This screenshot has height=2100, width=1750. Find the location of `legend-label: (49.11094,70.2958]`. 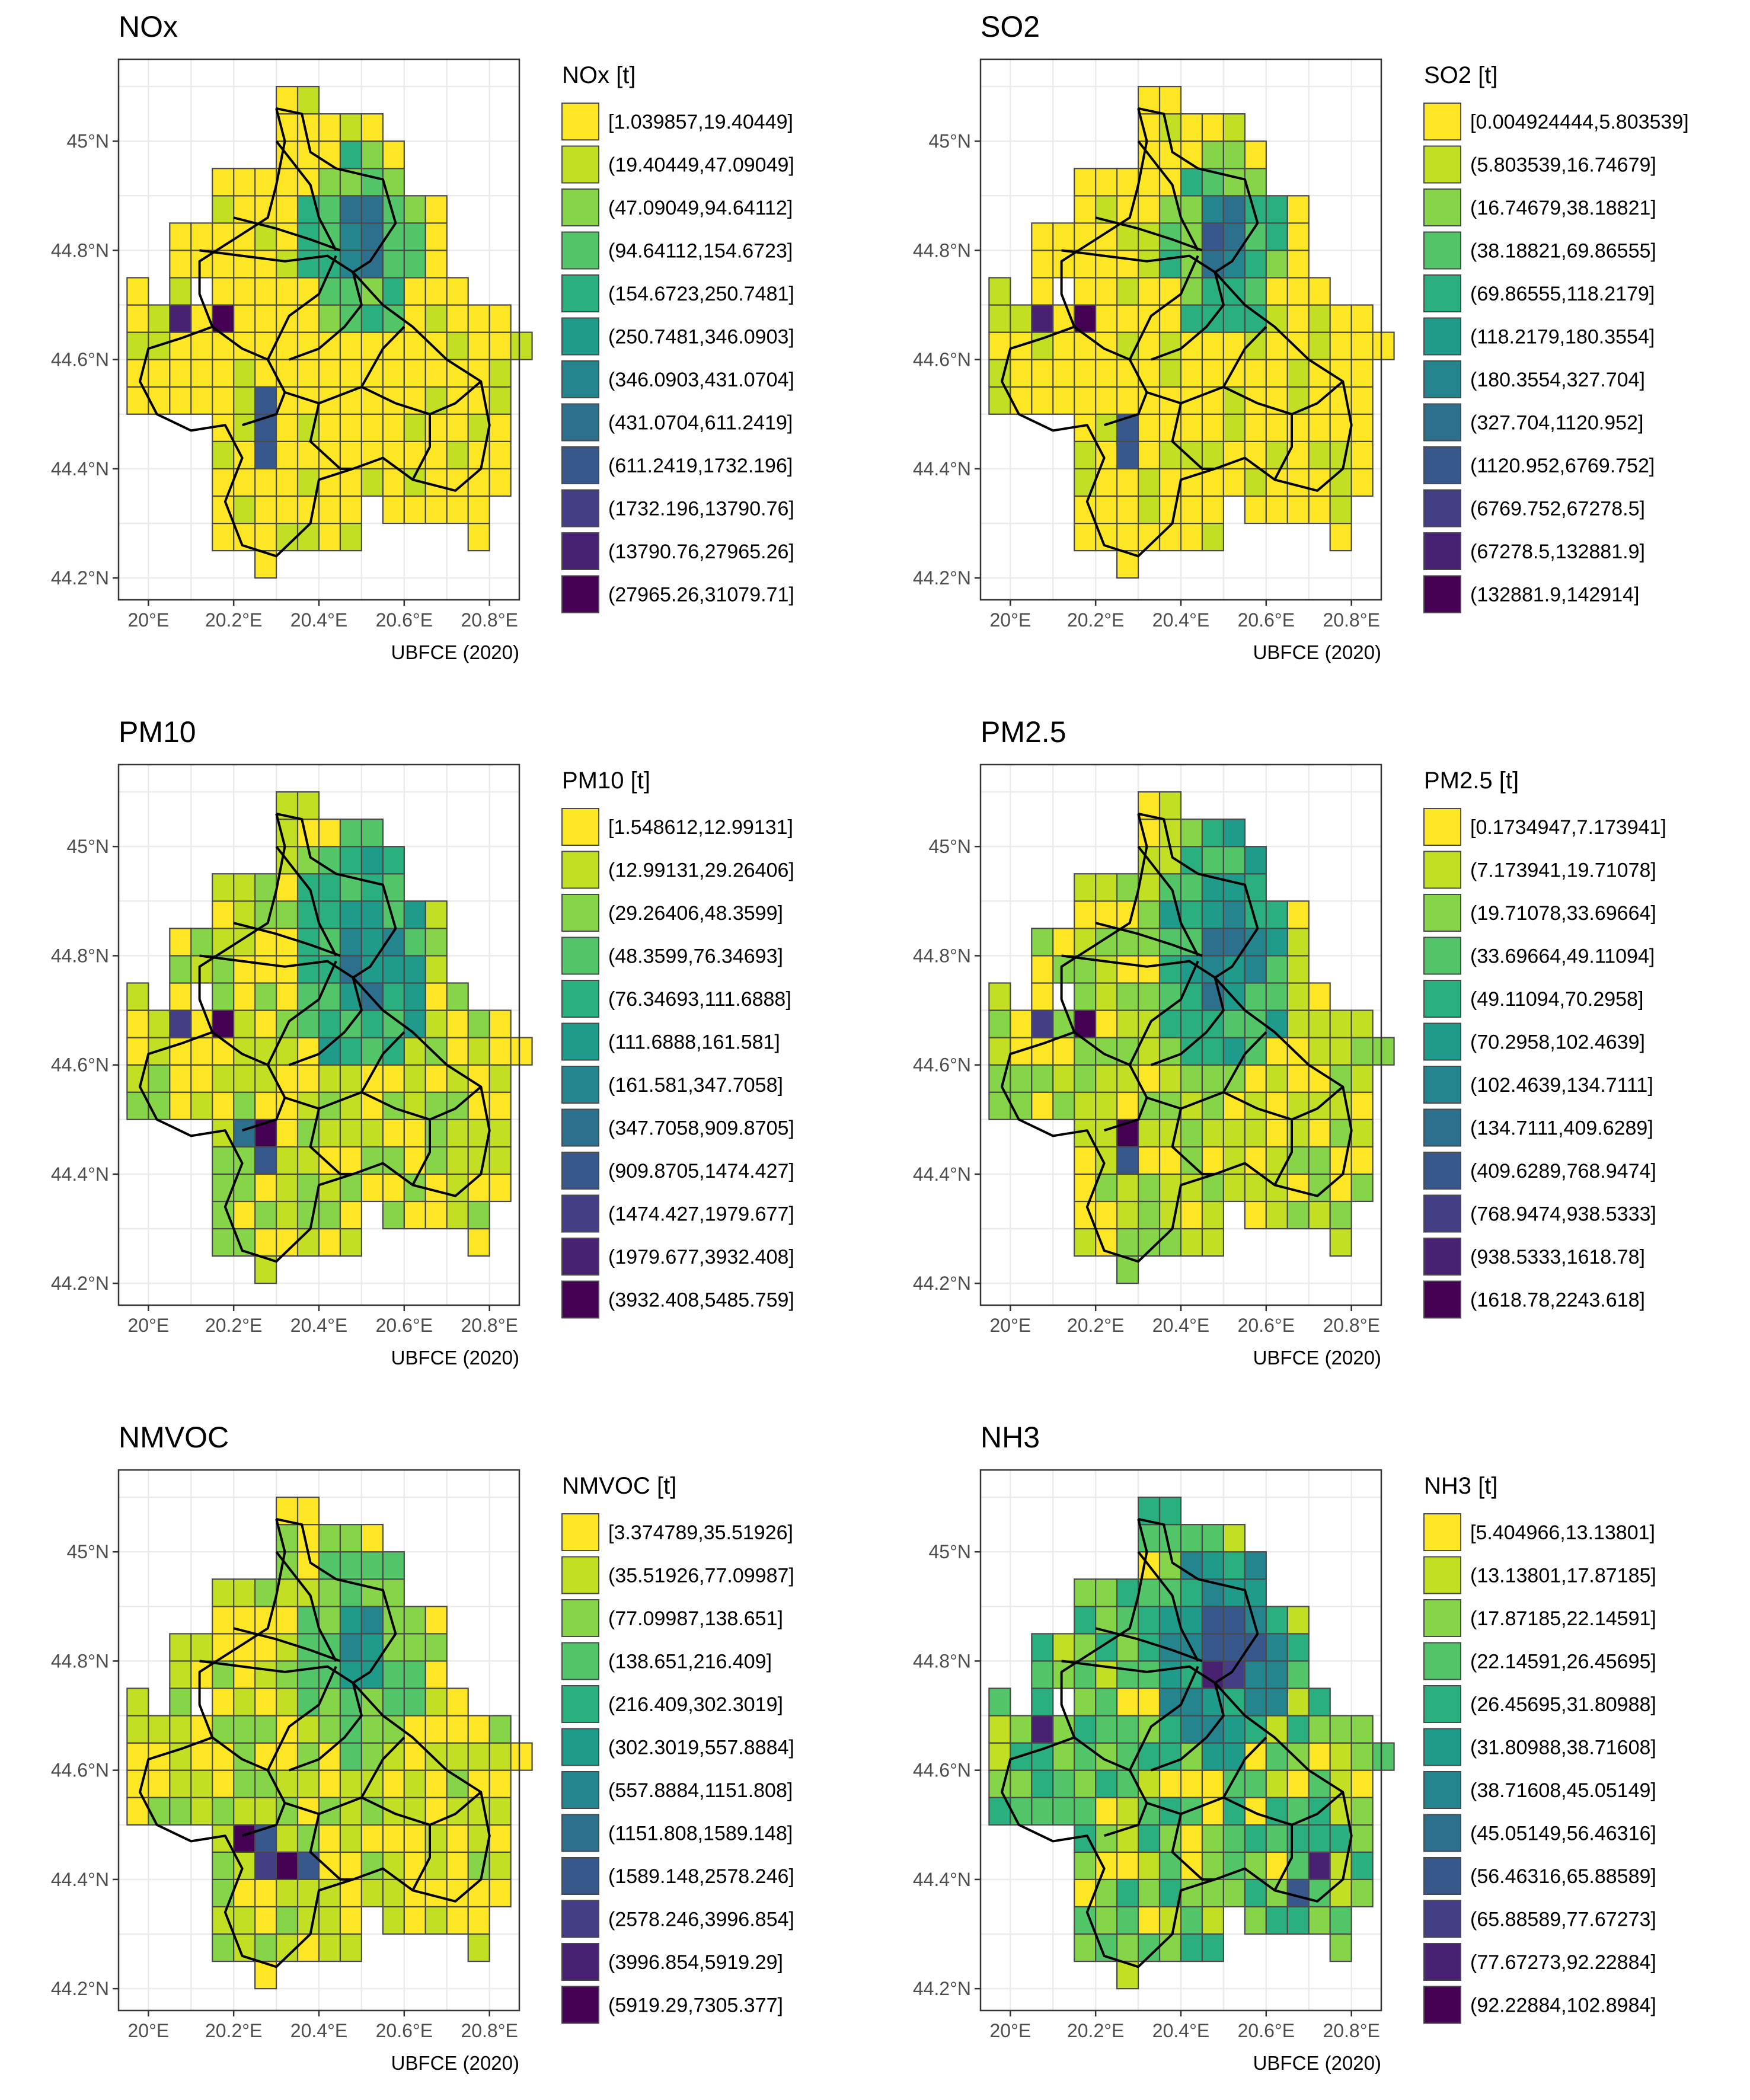

legend-label: (49.11094,70.2958] is located at coordinates (1557, 999).